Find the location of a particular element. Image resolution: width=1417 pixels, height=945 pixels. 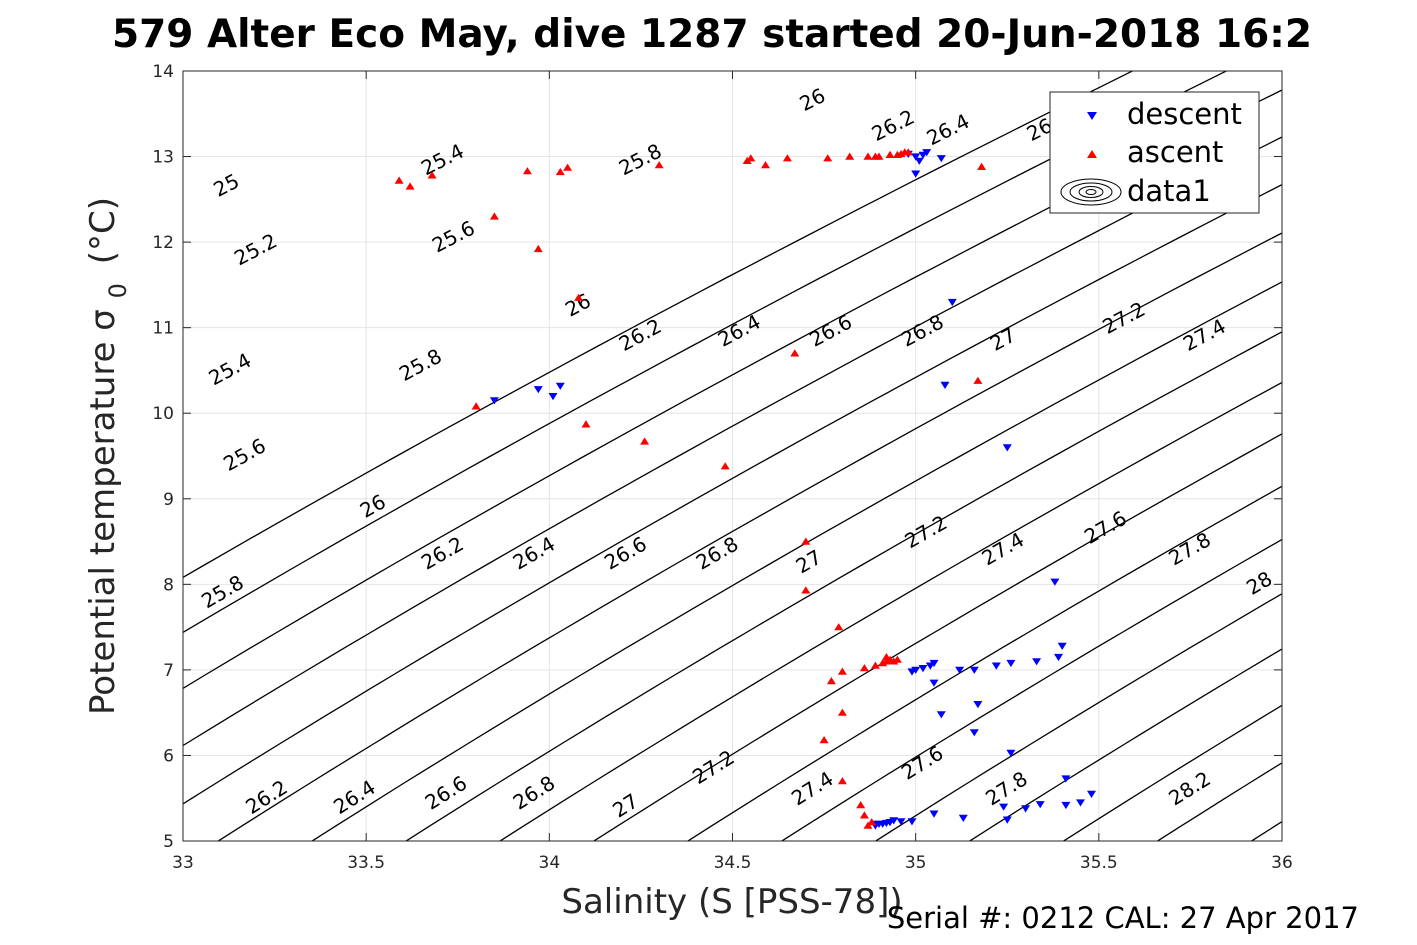

x-tick-label: 36 is located at coordinates (1282, 863).